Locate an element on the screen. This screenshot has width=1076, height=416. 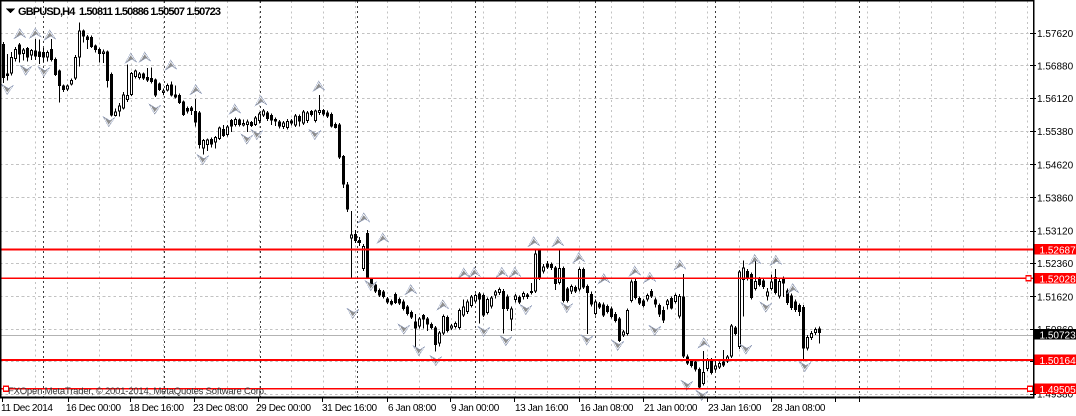
svg-text: 29 Dec 00:00 is located at coordinates (284, 408).